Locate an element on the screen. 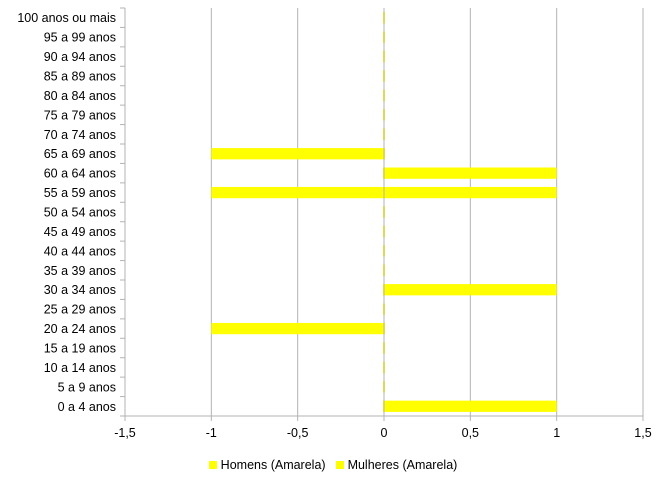 This screenshot has width=666, height=480. legend-item-homens: Homens (Amarela) is located at coordinates (267, 465).